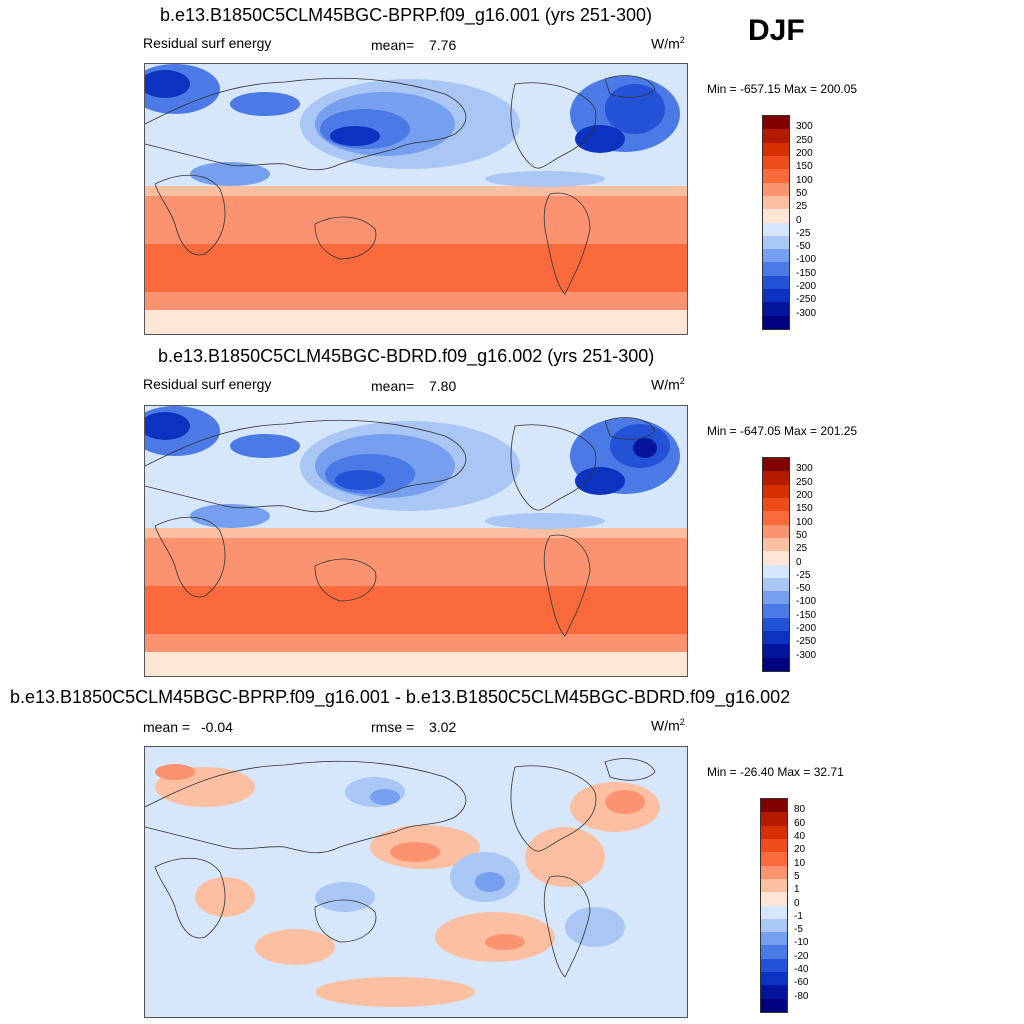  What do you see at coordinates (782, 89) in the screenshot?
I see `panel1-min-max: Min = -657.15 Max = 200.05` at bounding box center [782, 89].